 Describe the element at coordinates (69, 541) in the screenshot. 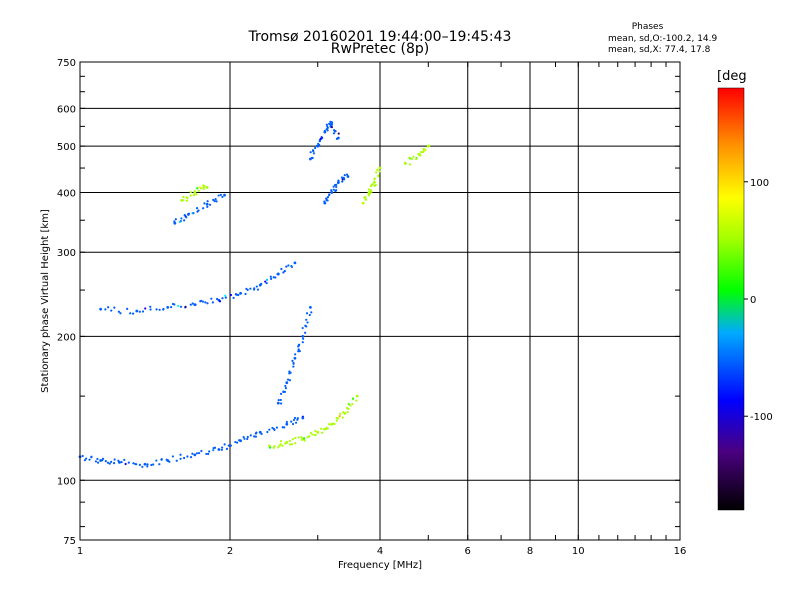

I see `y-tick-label: 75` at that location.